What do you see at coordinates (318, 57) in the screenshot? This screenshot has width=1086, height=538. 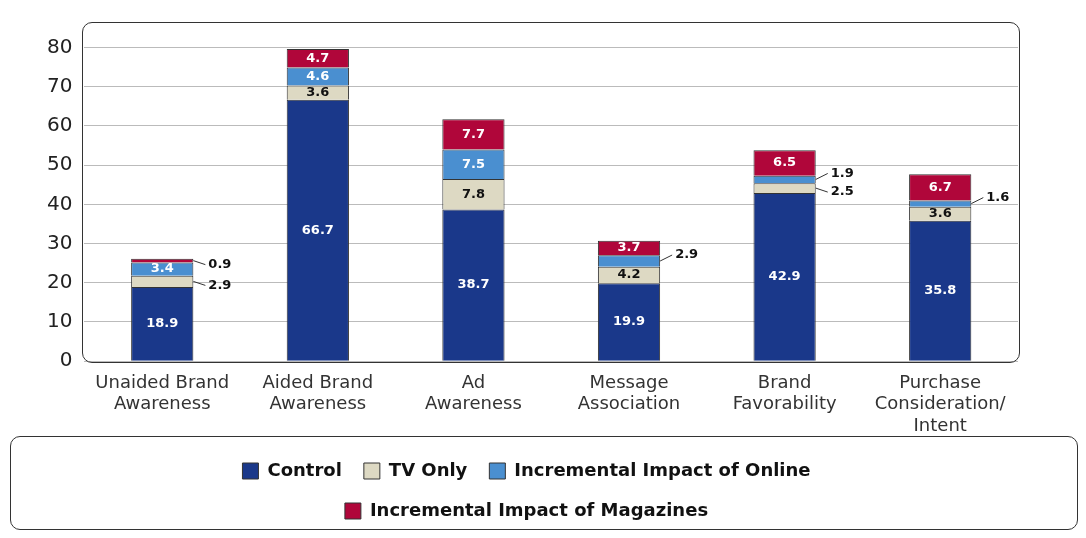 I see `data-label: 4.7` at bounding box center [318, 57].